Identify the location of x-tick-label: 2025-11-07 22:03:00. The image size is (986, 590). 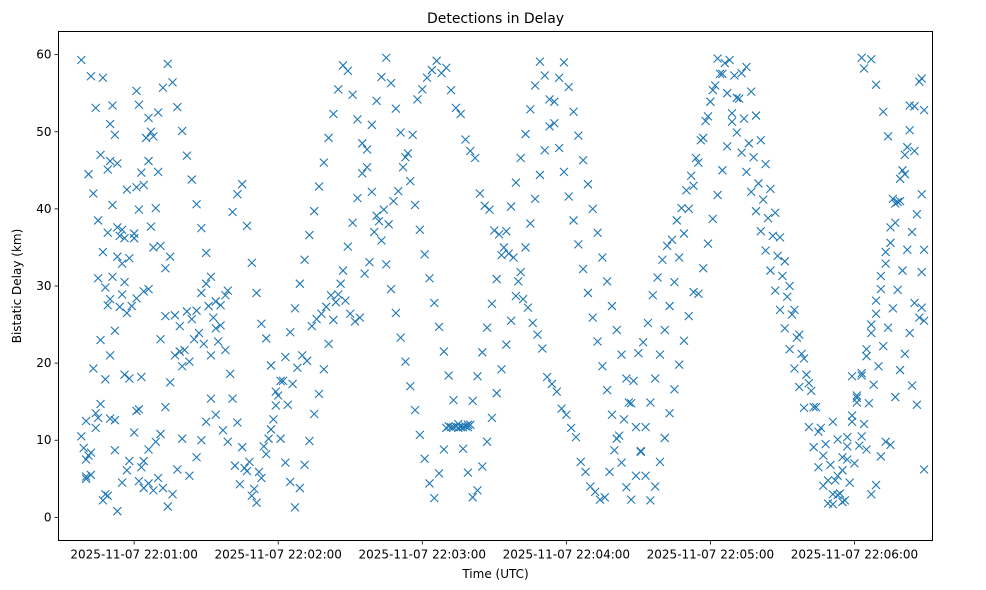
(422, 555).